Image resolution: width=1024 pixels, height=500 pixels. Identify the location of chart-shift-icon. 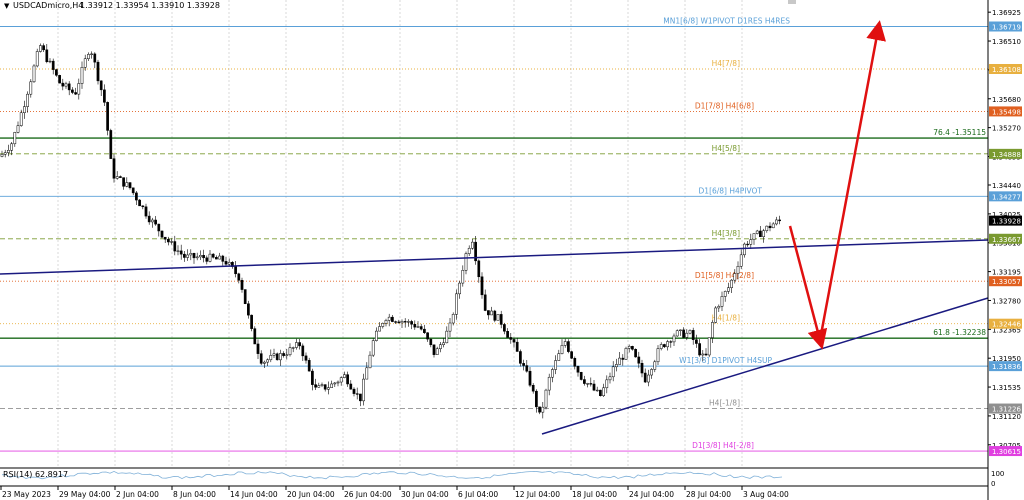
(792, 2).